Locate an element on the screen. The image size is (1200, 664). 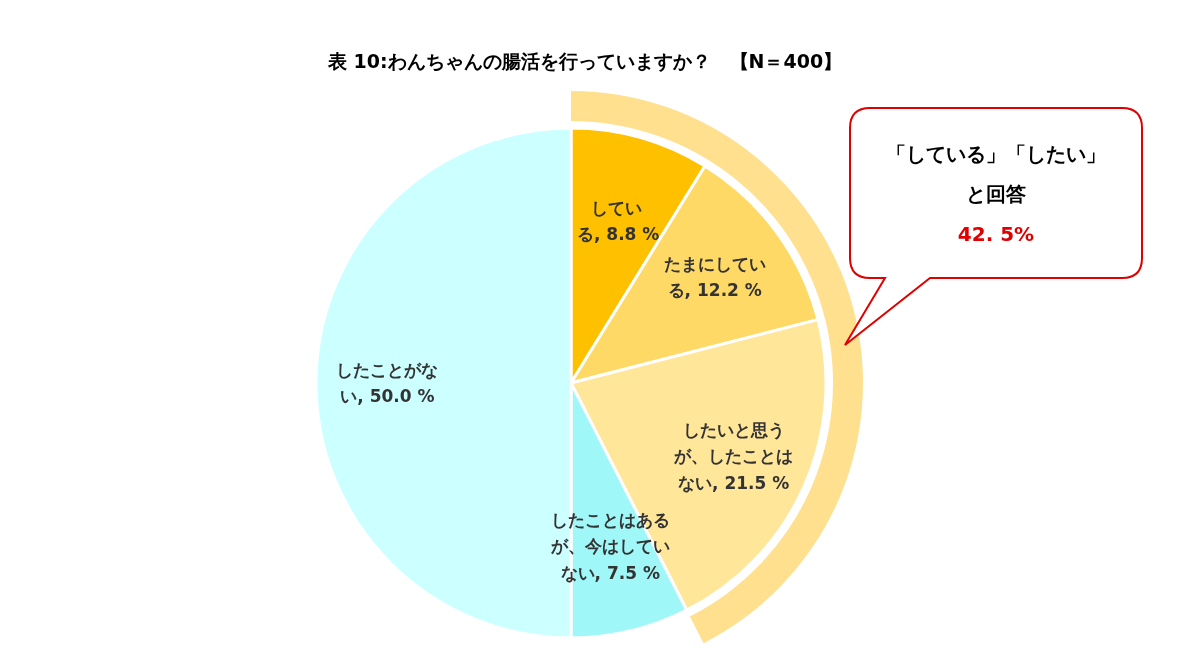
title: 表 10:わんちゃんの腸活を行っていますか？ 【N＝400】 is located at coordinates (585, 61).